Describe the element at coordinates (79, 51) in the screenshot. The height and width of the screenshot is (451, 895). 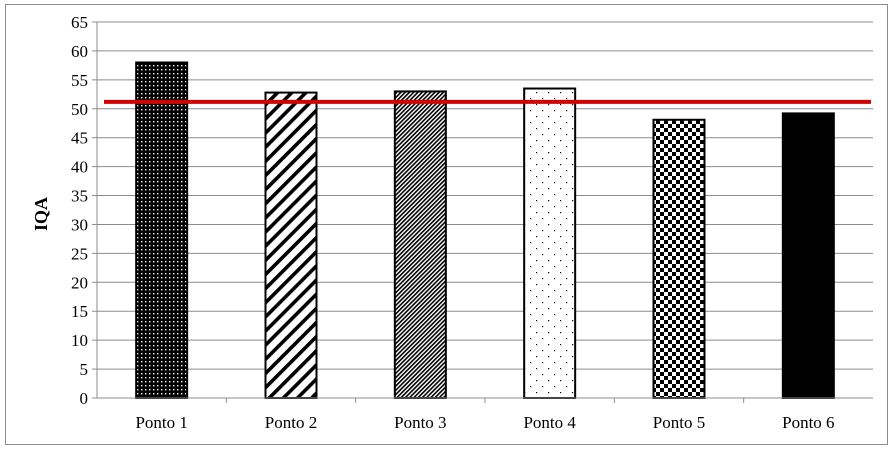
I see `y-tick-label: 60` at that location.